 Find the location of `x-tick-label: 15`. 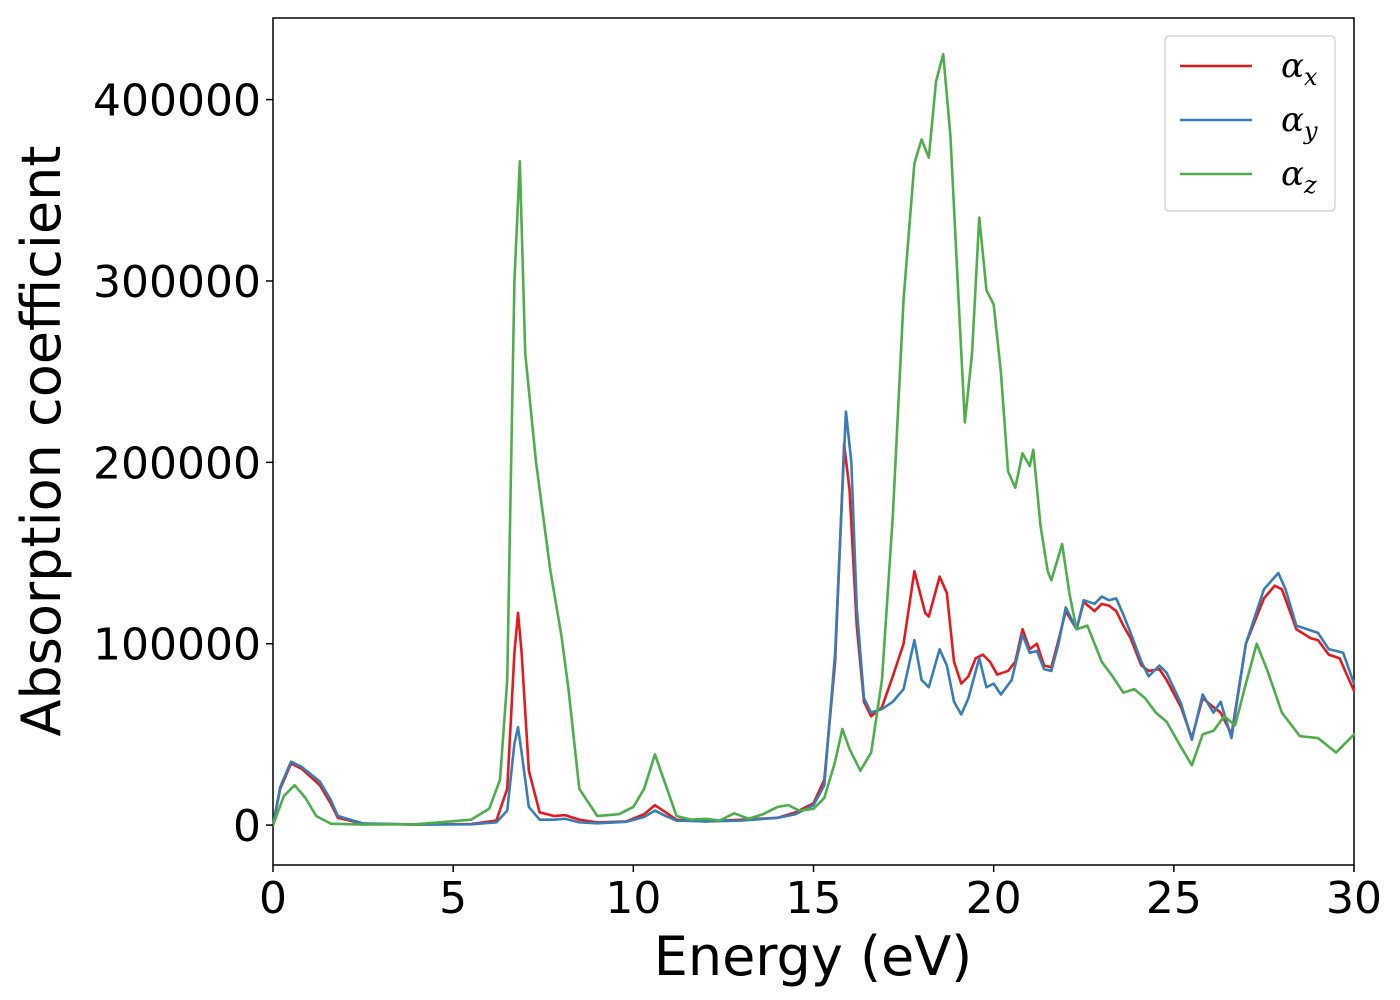

x-tick-label: 15 is located at coordinates (814, 898).